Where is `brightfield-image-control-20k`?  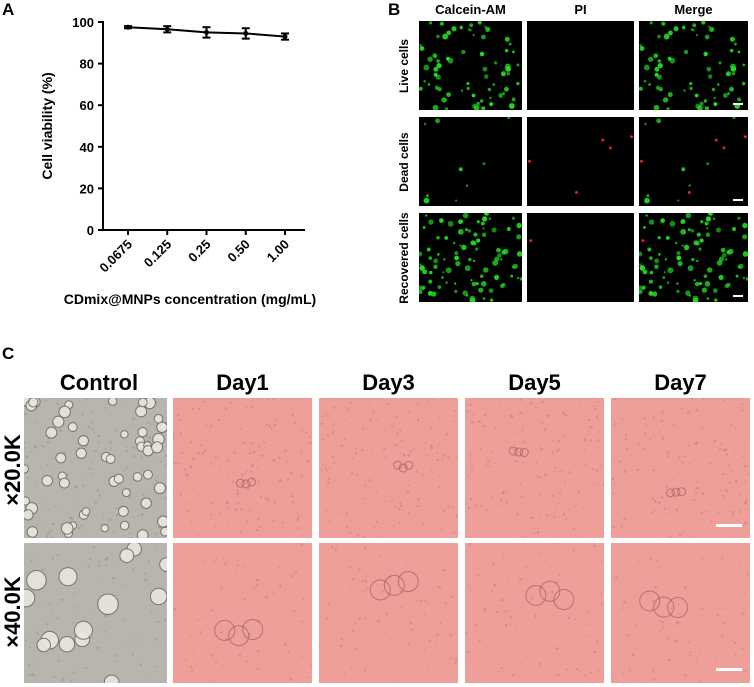
brightfield-image-control-20k is located at coordinates (95, 468).